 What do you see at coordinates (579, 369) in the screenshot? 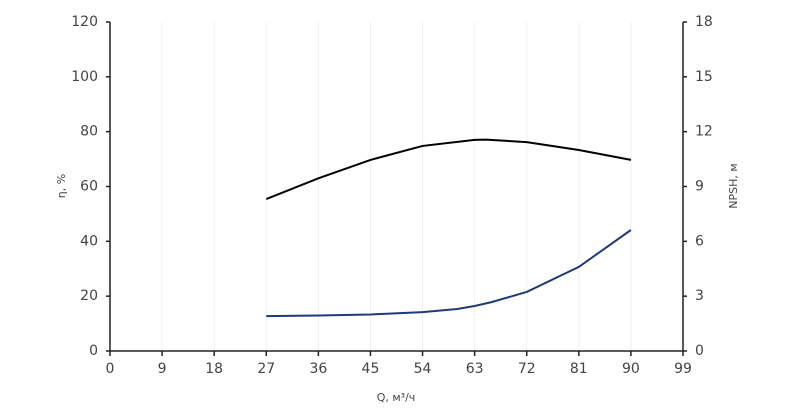
I see `x-tick-label: 81` at bounding box center [579, 369].